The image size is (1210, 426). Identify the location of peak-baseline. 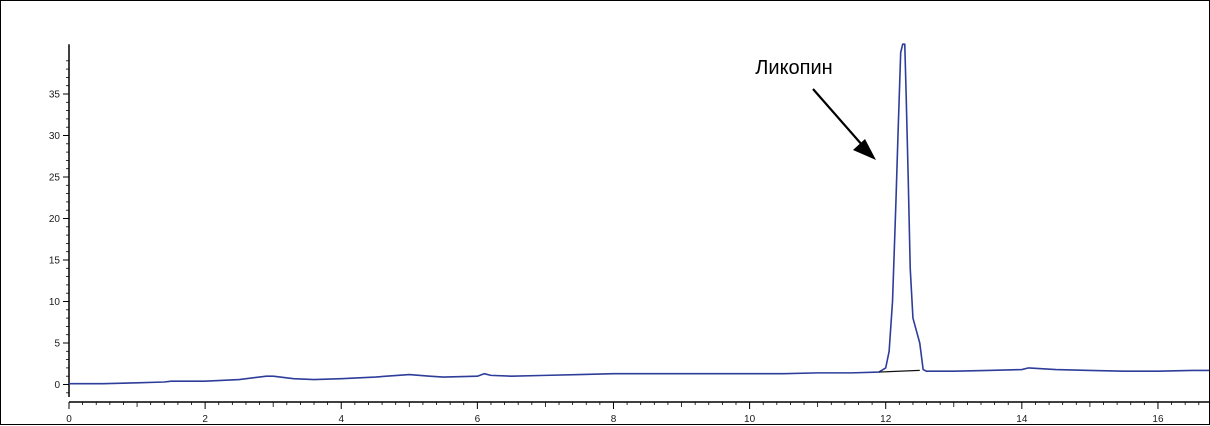
(899, 371).